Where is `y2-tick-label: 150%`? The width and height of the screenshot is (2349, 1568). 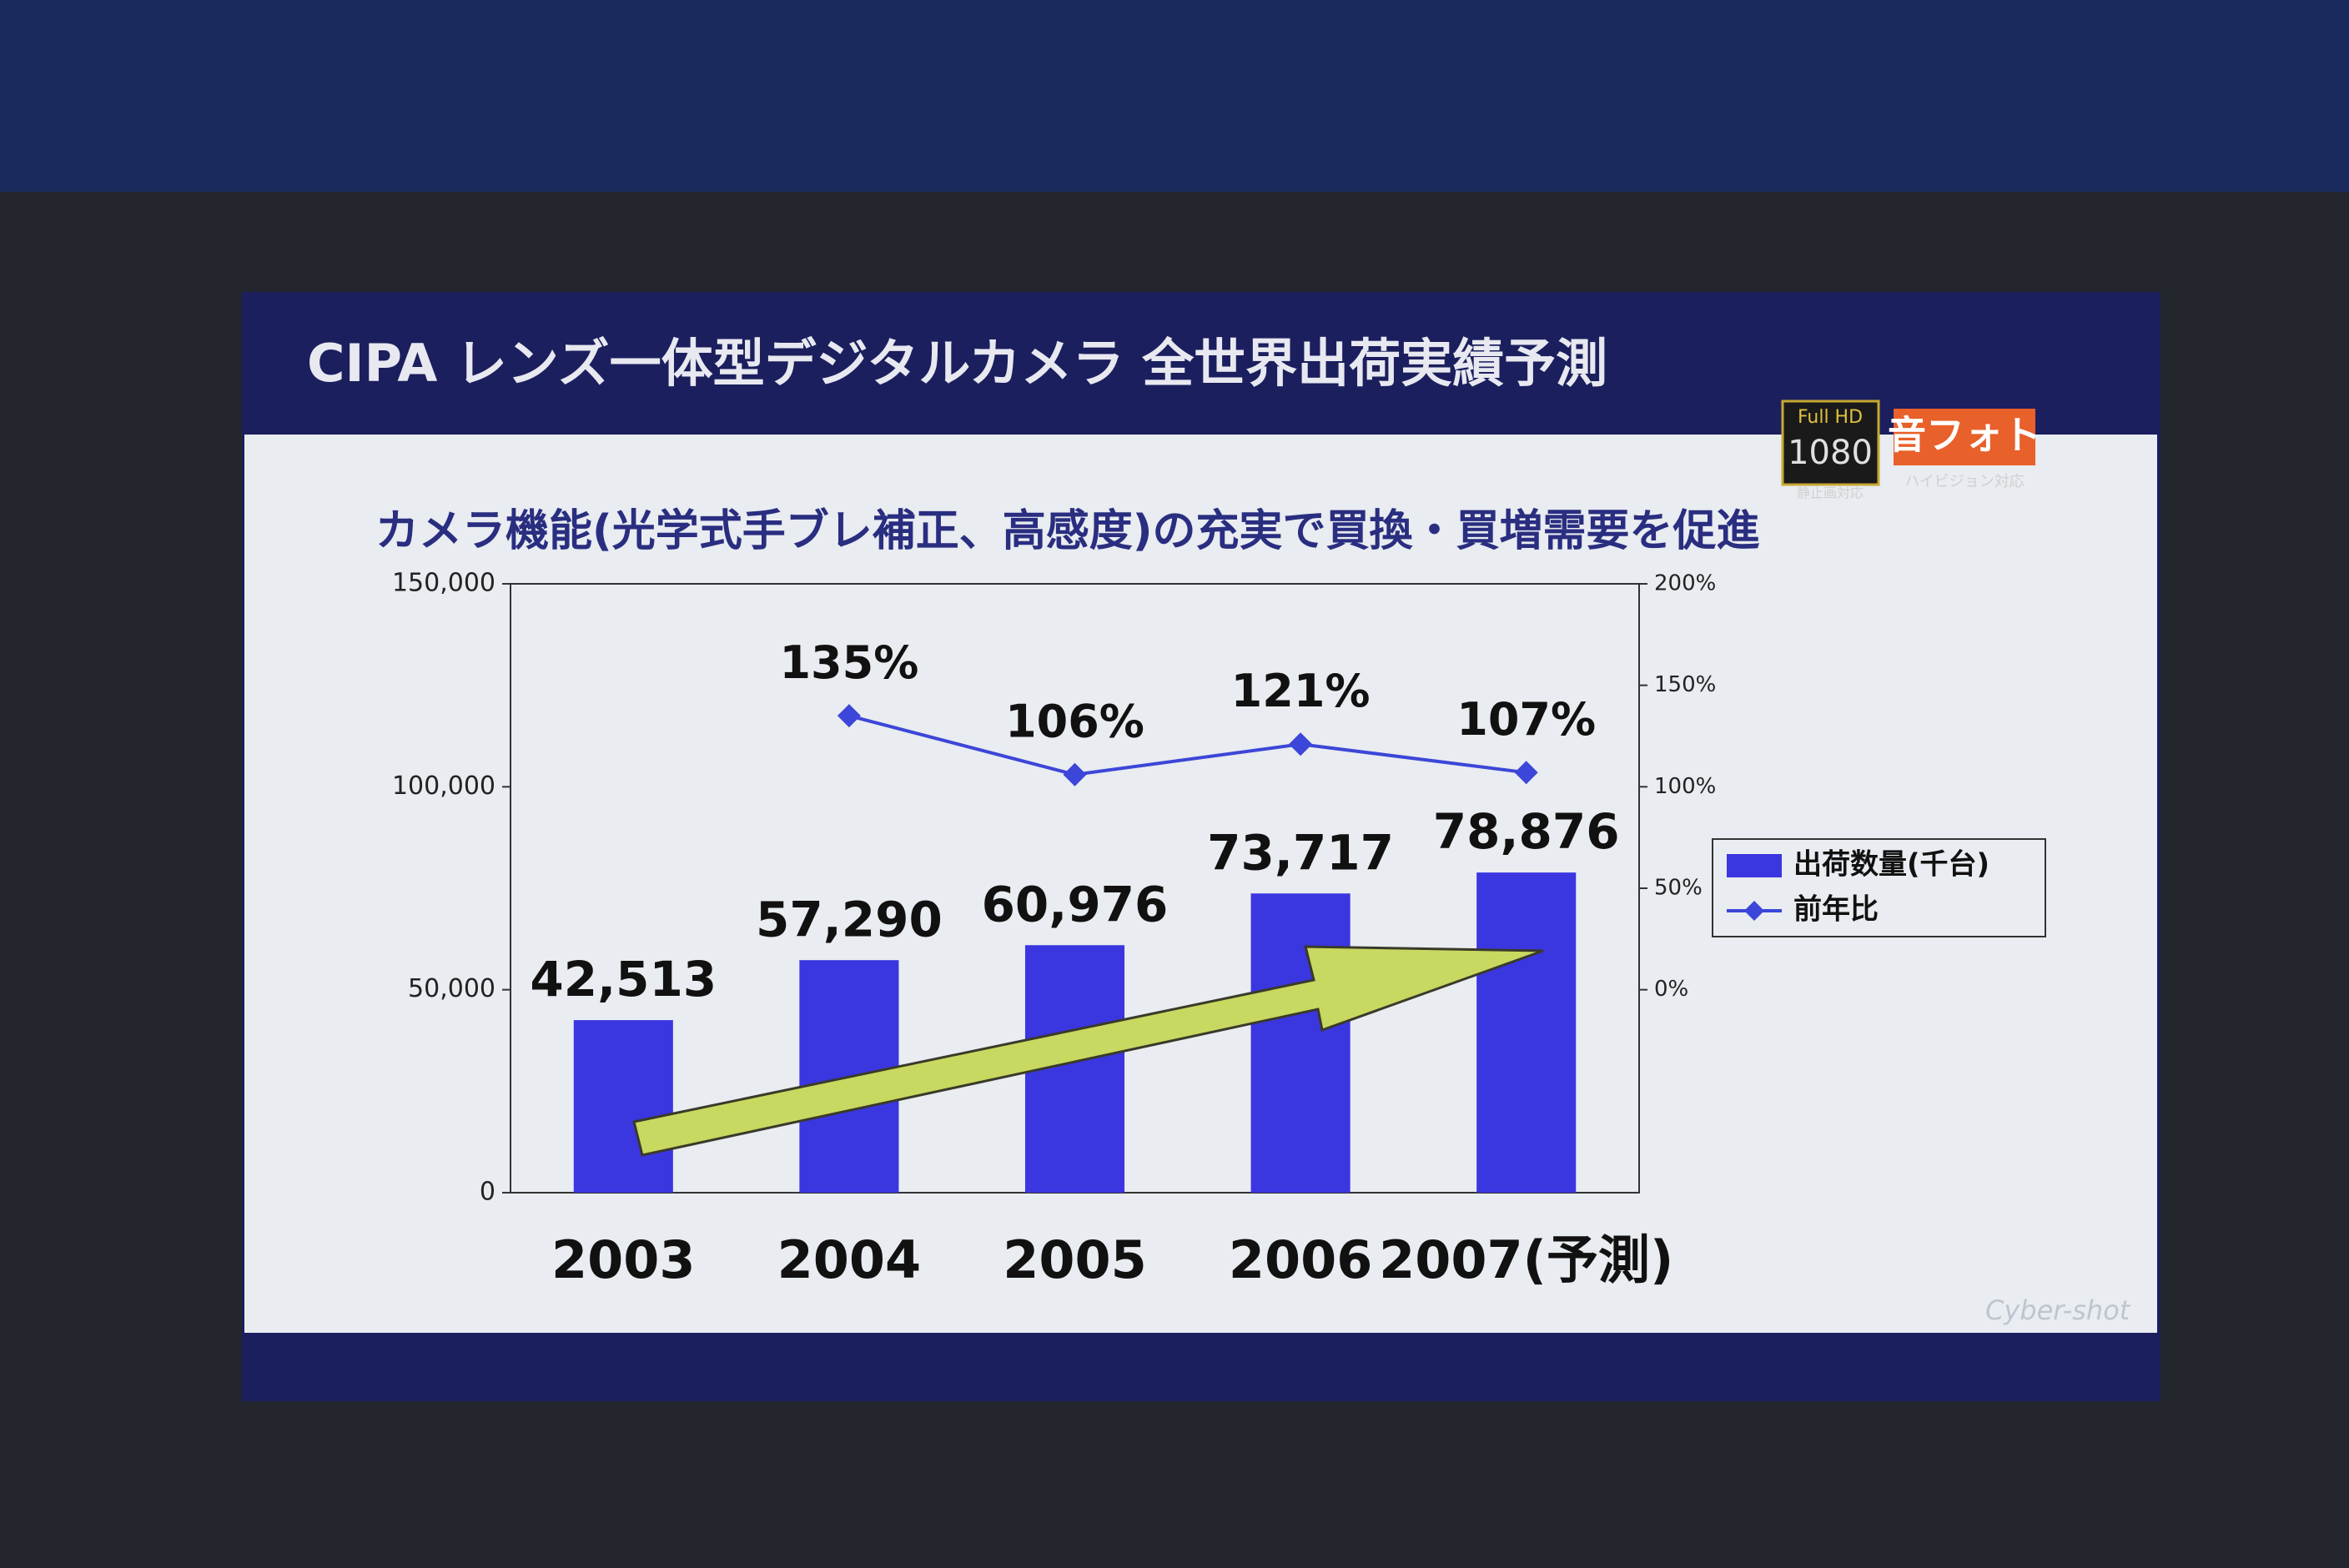 y2-tick-label: 150% is located at coordinates (1685, 684).